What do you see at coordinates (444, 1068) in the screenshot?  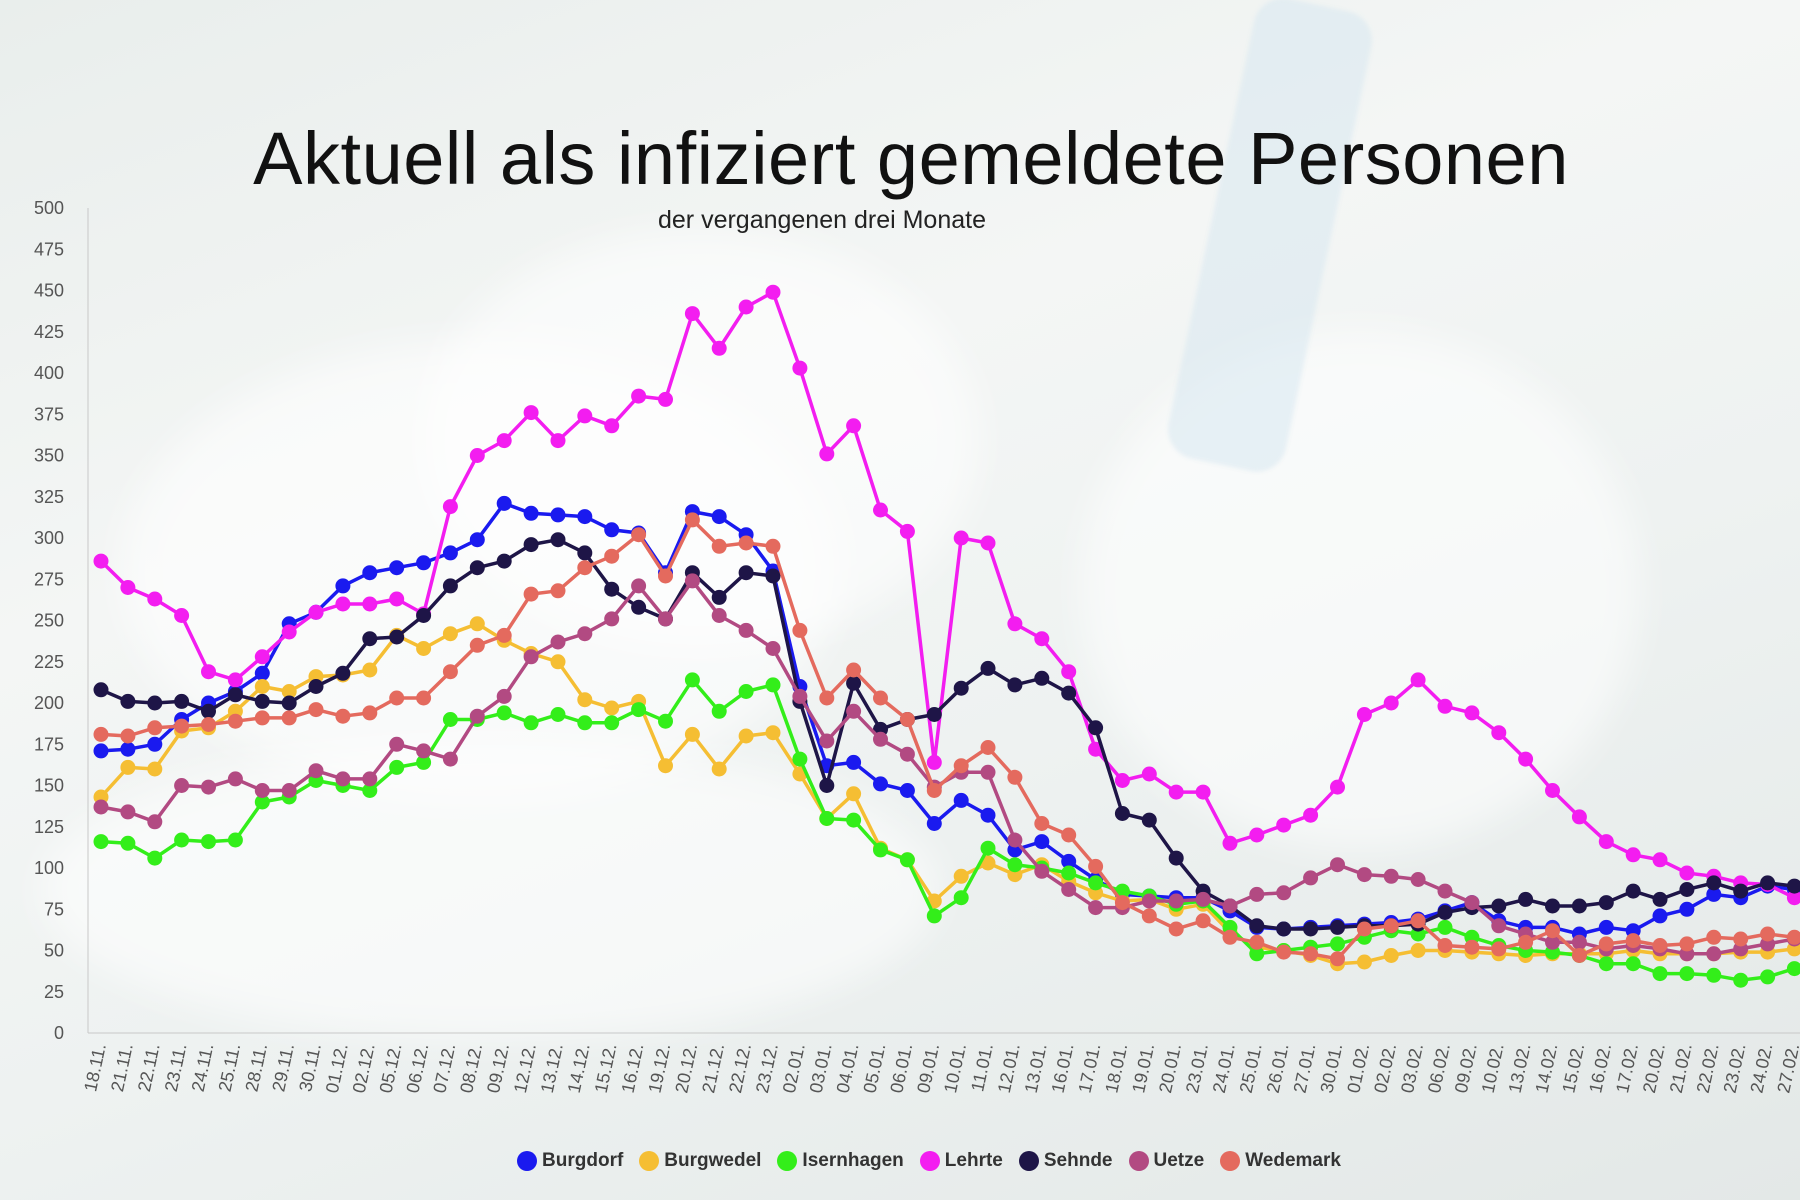 I see `x-tick-label: 07.12.` at bounding box center [444, 1068].